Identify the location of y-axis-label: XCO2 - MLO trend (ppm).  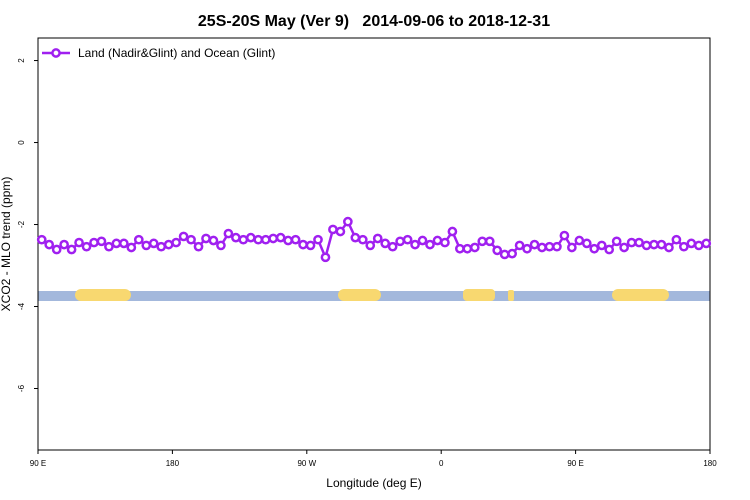
(6, 244).